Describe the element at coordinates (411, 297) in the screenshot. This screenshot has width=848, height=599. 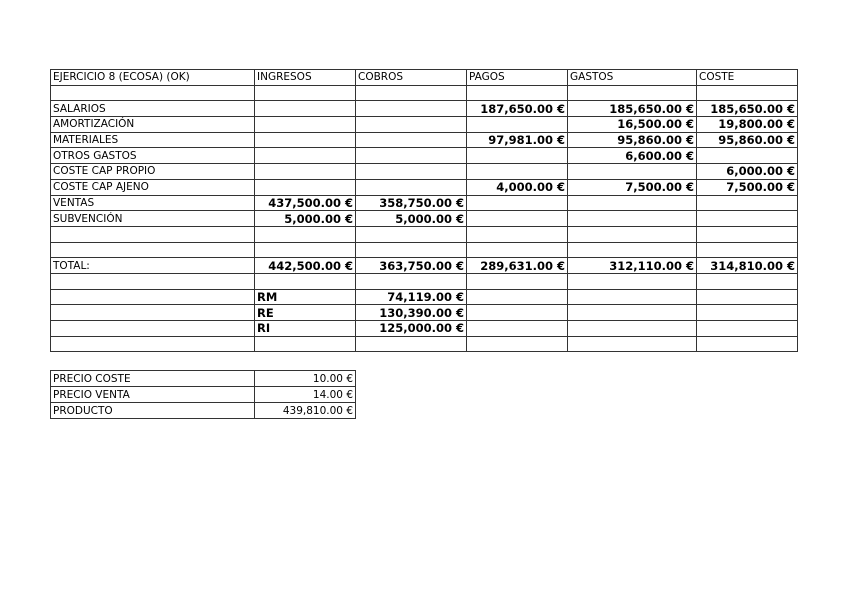
I see `table-cell: 74,119.00 €` at that location.